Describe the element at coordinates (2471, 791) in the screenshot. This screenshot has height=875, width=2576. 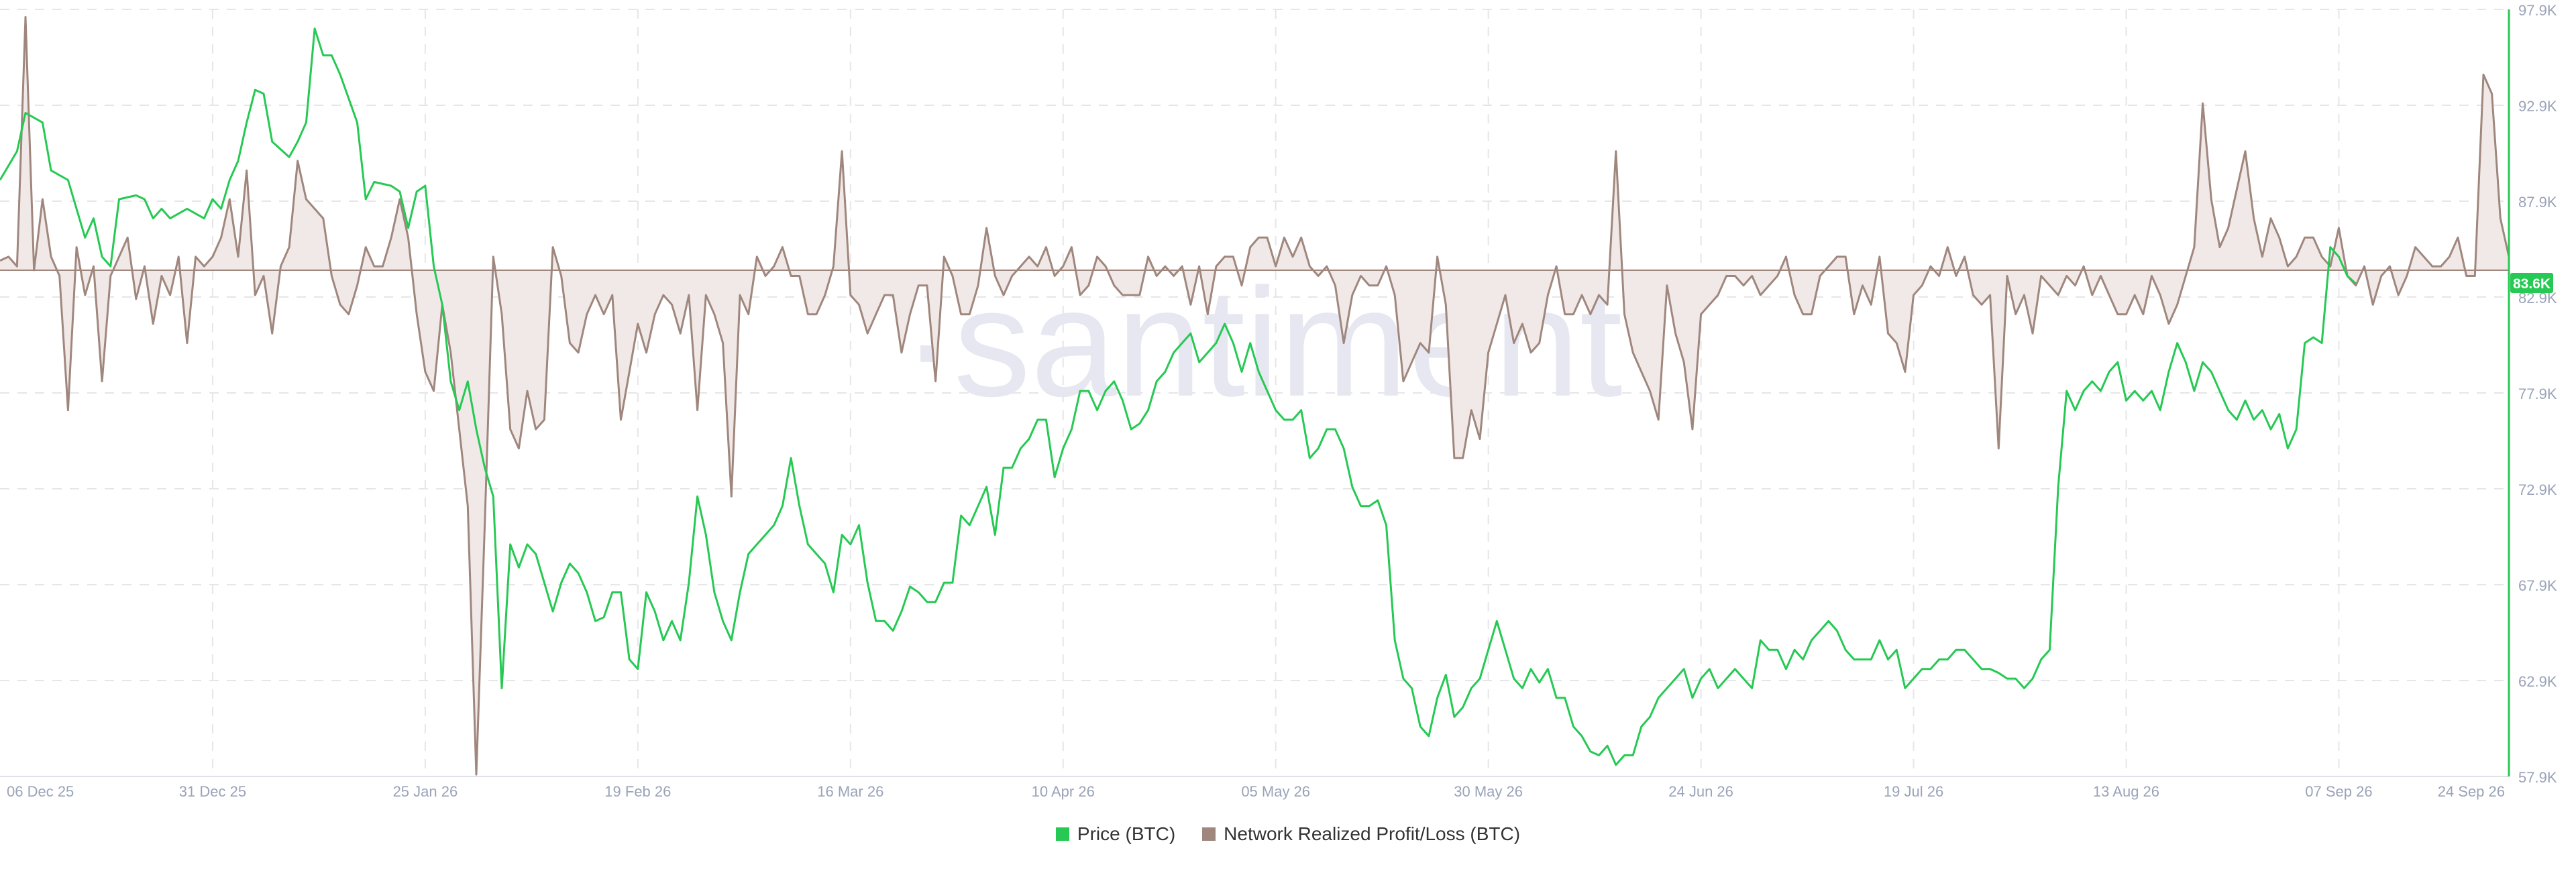
I see `x-tick-label: 24 Sep 26` at that location.